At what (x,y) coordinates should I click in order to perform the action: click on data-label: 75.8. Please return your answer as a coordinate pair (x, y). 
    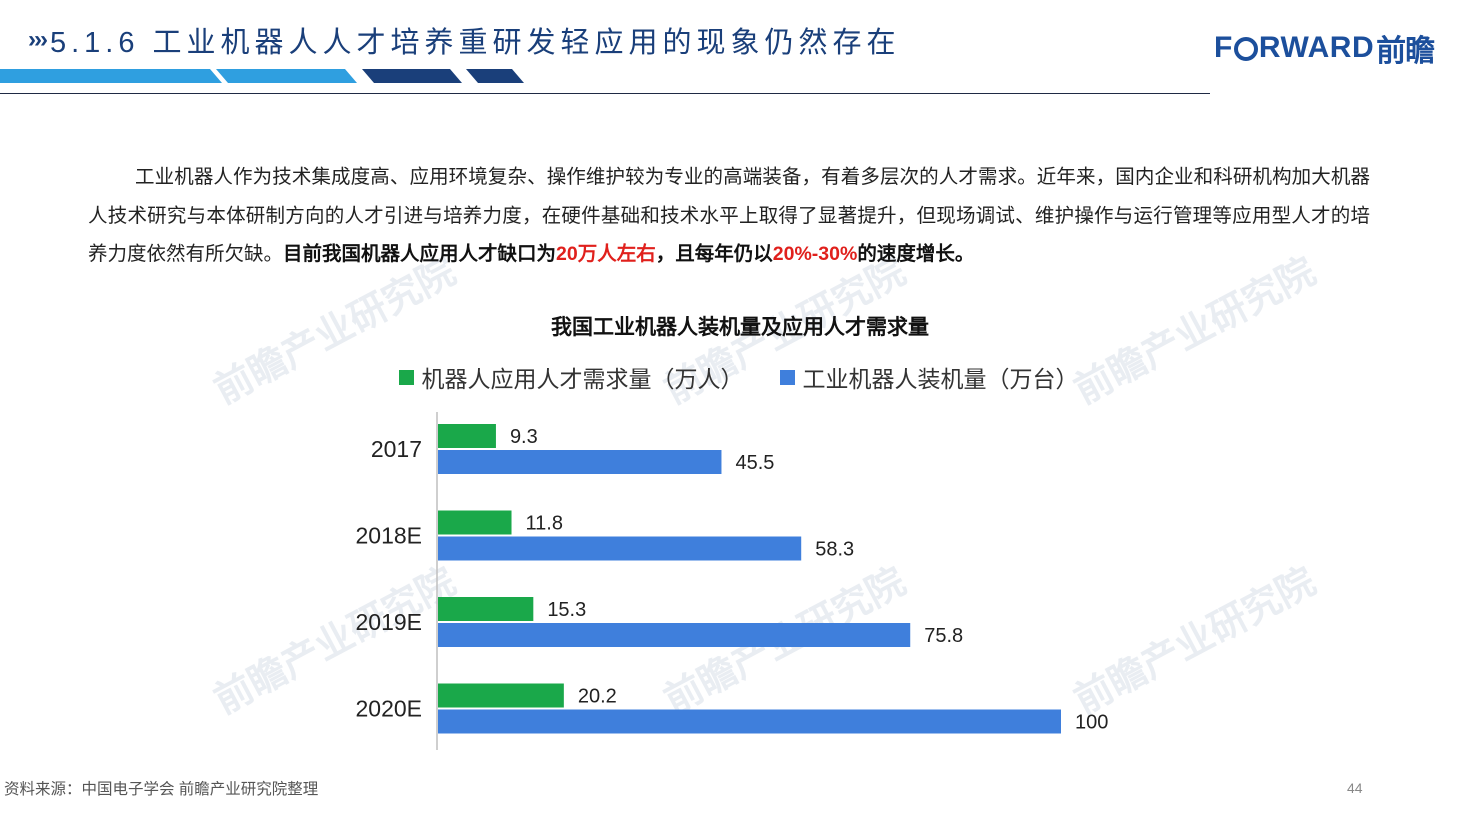
    Looking at the image, I should click on (943, 636).